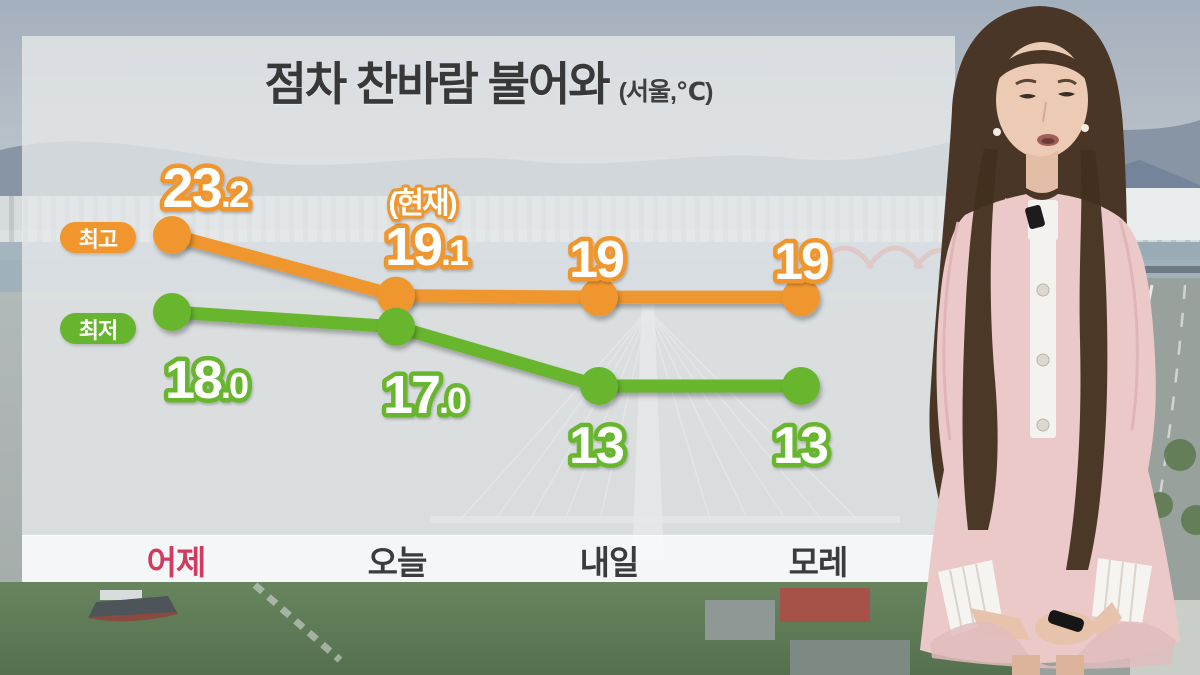  Describe the element at coordinates (133, 606) in the screenshot. I see `boat` at that location.